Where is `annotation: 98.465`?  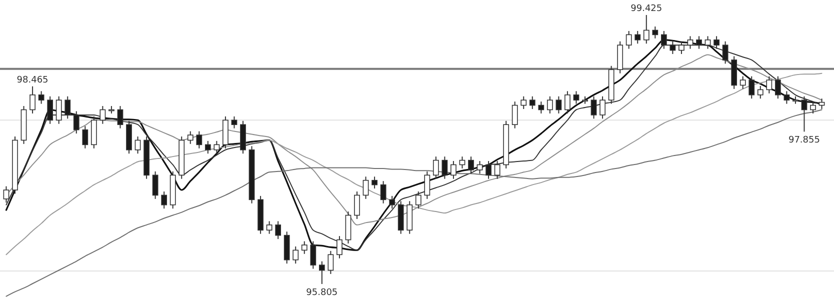 annotation: 98.465 is located at coordinates (32, 80).